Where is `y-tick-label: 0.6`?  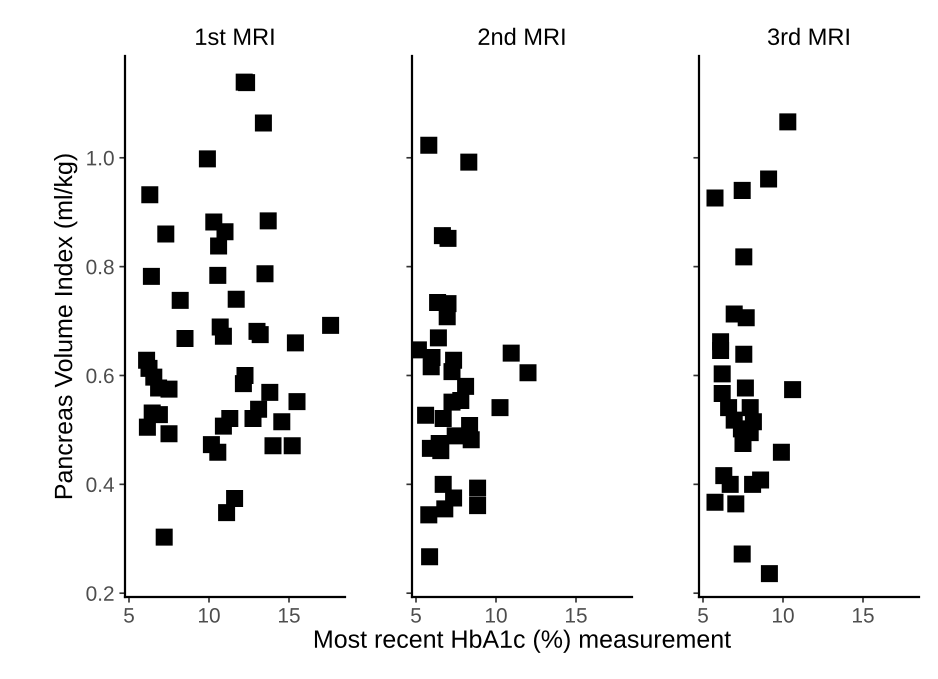 y-tick-label: 0.6 is located at coordinates (100, 376).